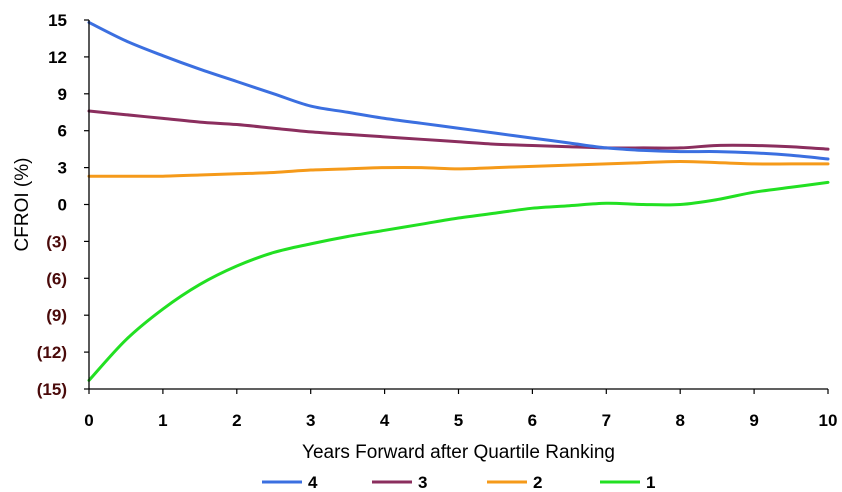  What do you see at coordinates (88, 420) in the screenshot?
I see `x-tick-label: 0` at bounding box center [88, 420].